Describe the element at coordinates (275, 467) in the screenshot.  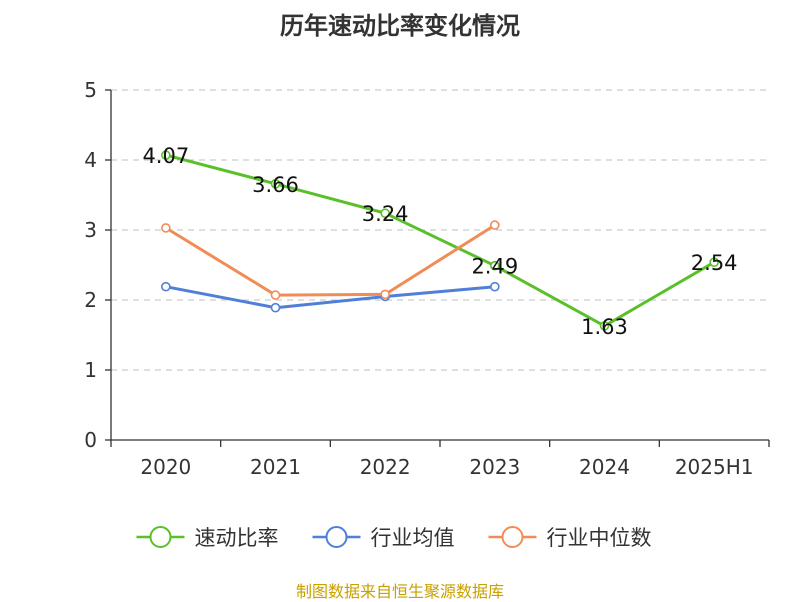
I see `x-tick-label: 2021` at that location.